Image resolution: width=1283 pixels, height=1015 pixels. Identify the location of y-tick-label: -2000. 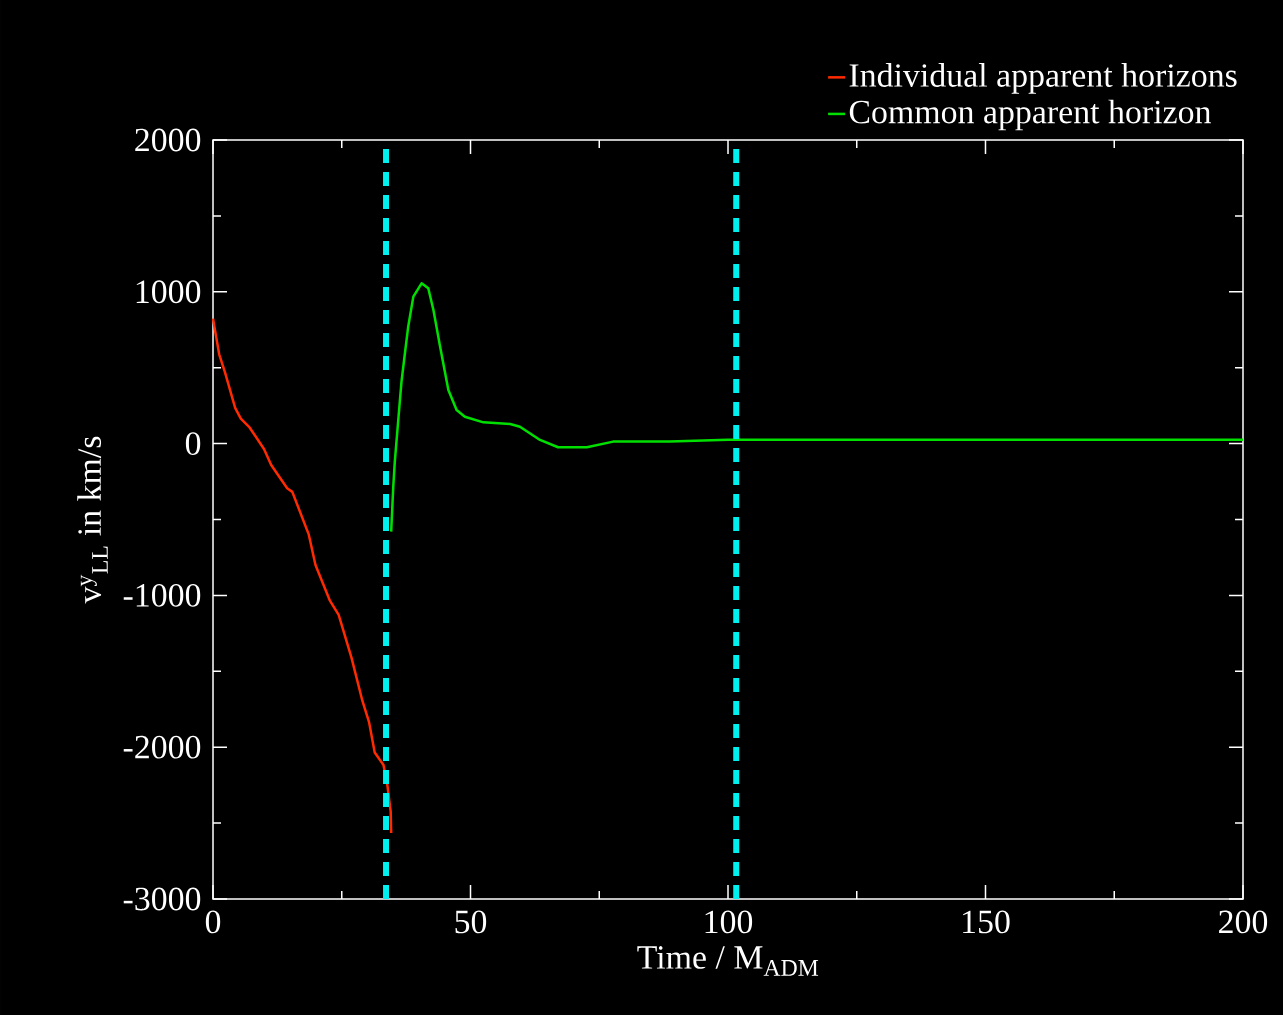
(162, 747).